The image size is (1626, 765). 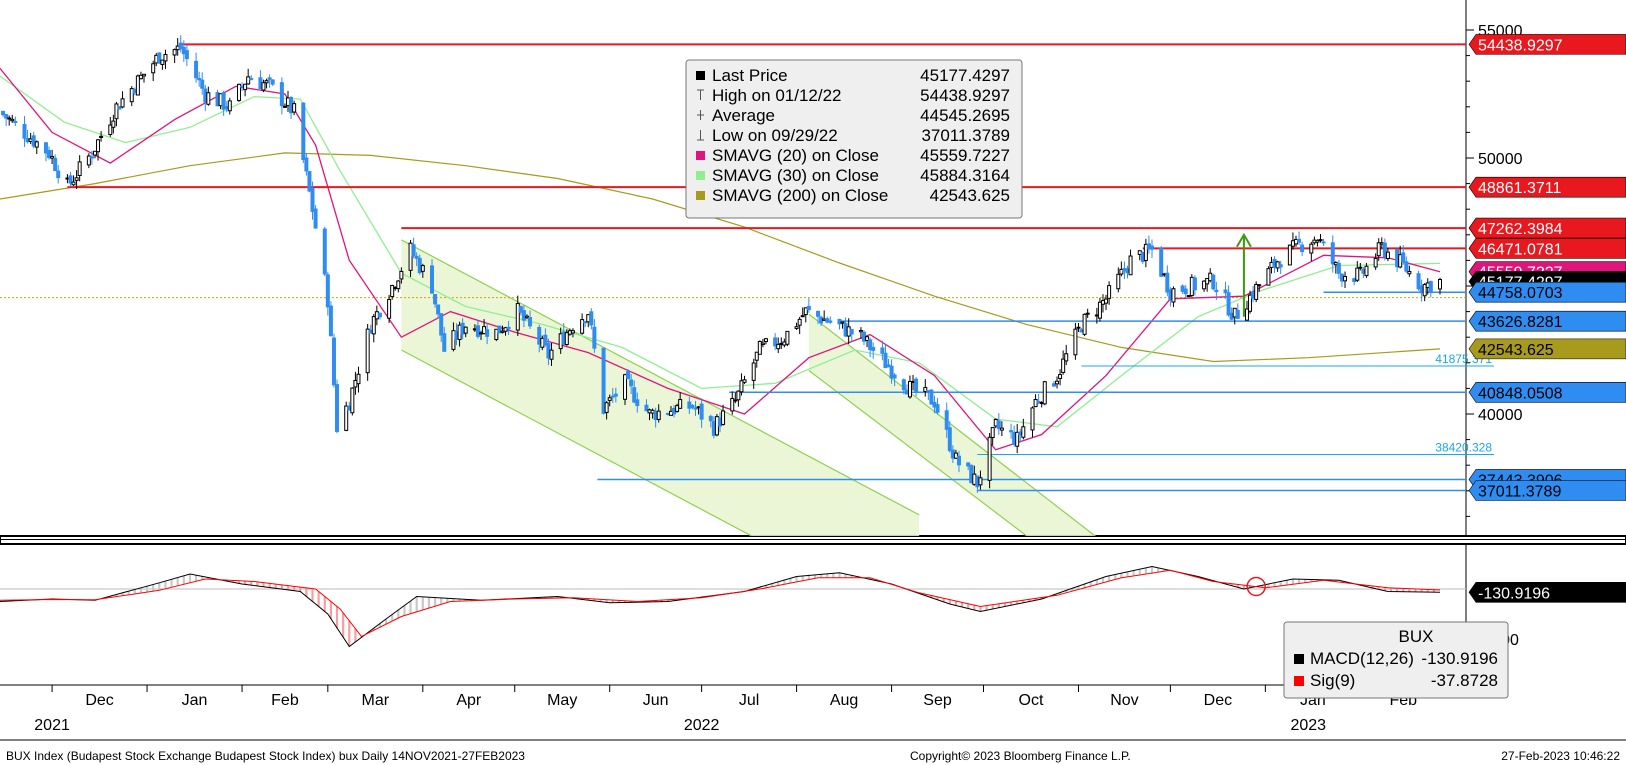 I want to click on level-label: 38420.328, so click(x=1463, y=447).